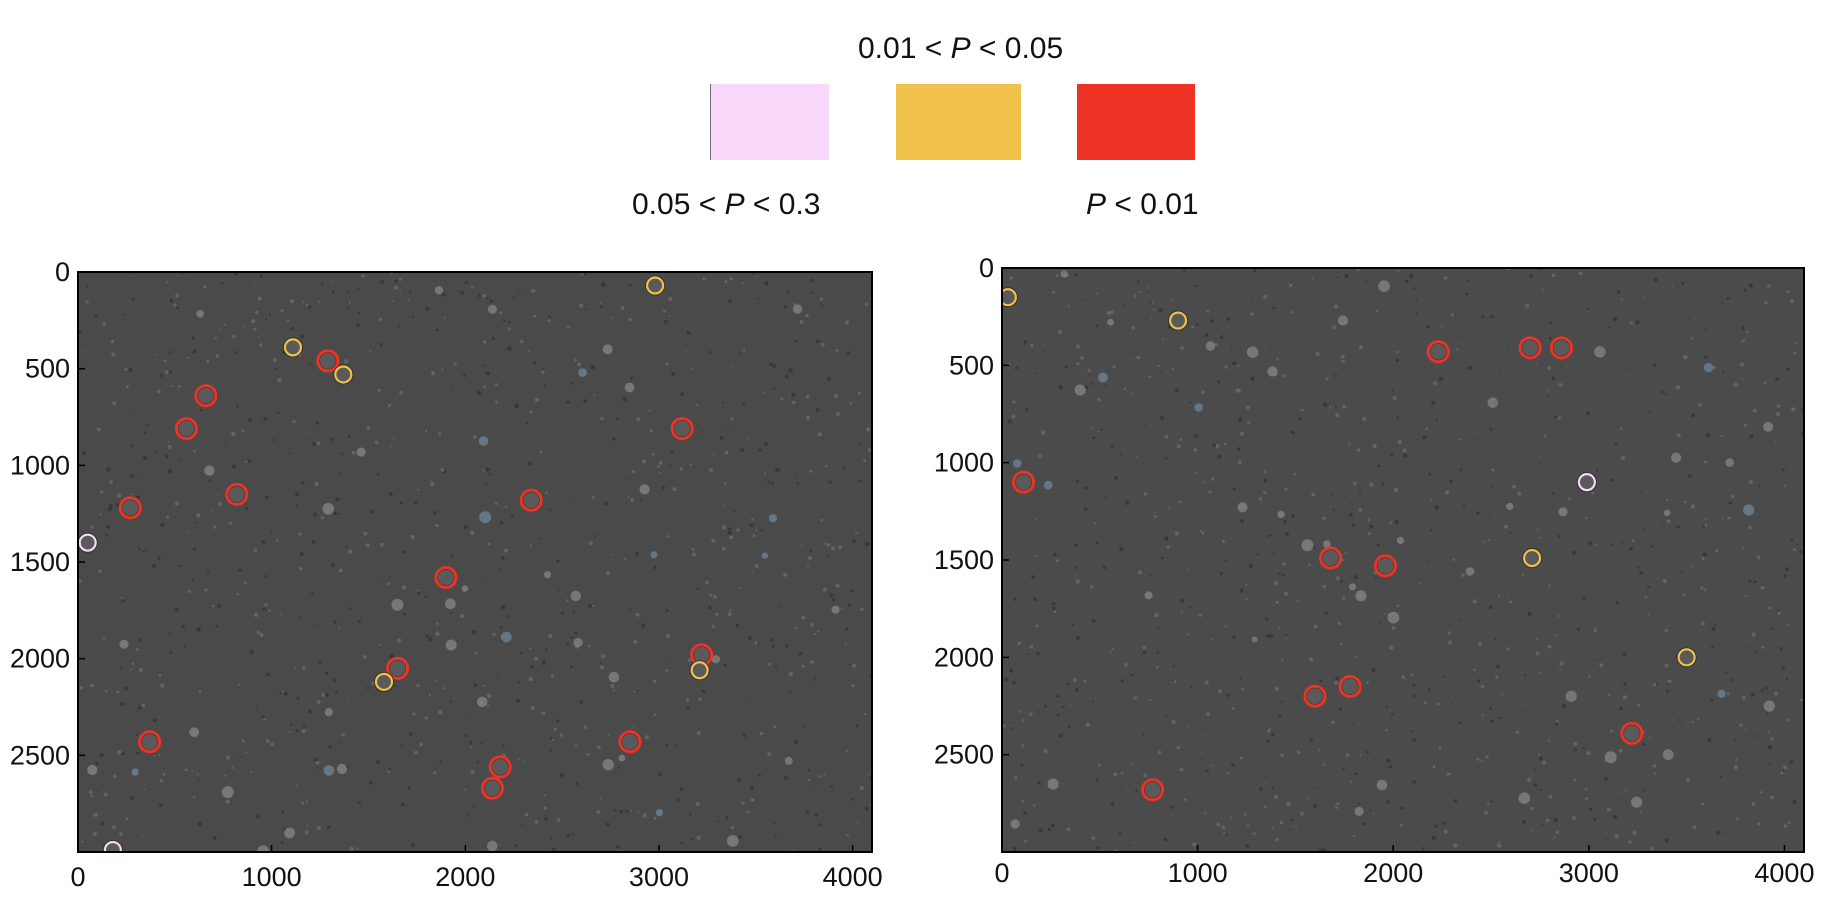 The image size is (1824, 898). What do you see at coordinates (769, 122) in the screenshot?
I see `legend-swatch-low` at bounding box center [769, 122].